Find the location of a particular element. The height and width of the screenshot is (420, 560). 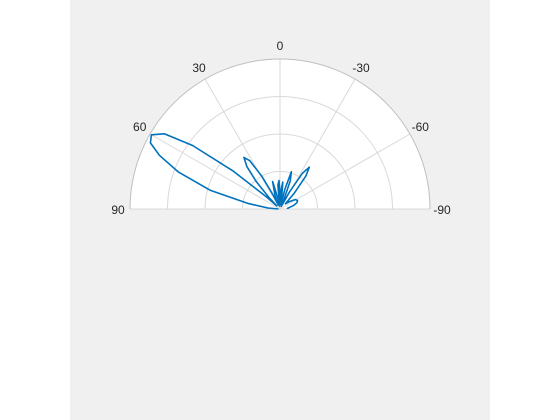

data-series-line is located at coordinates (230, 171).